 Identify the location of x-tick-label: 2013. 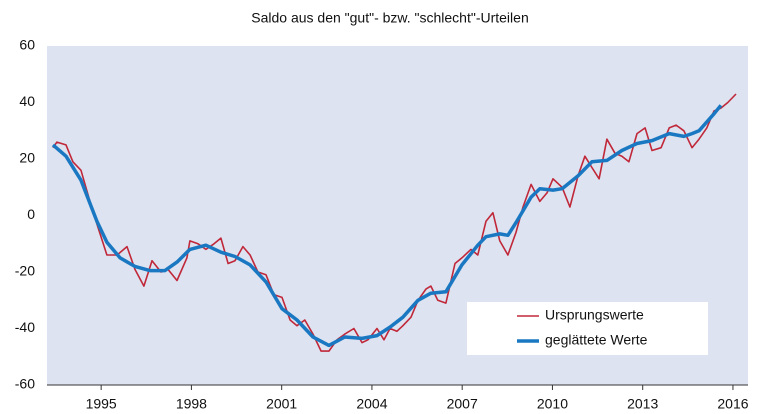
(642, 404).